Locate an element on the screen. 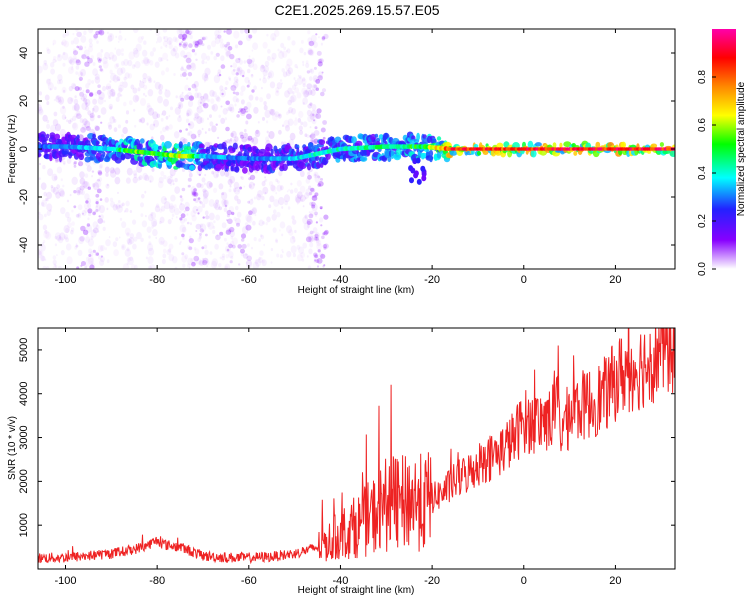 The height and width of the screenshot is (600, 750). y-tick-label: 3000 is located at coordinates (24, 437).